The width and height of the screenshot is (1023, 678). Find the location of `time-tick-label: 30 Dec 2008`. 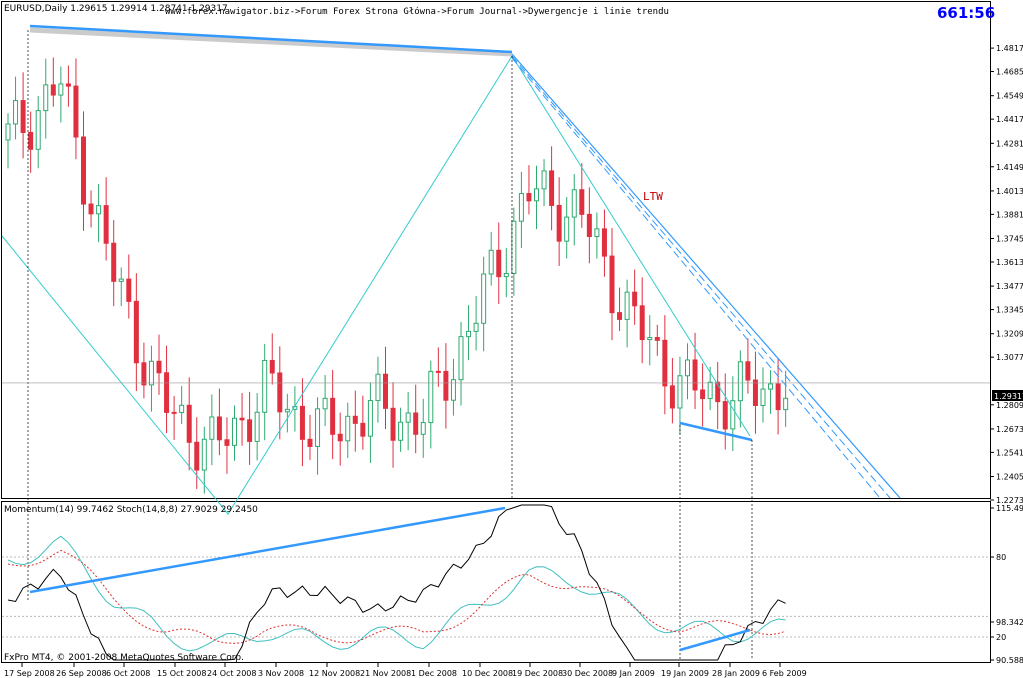

time-tick-label: 30 Dec 2008 is located at coordinates (587, 673).